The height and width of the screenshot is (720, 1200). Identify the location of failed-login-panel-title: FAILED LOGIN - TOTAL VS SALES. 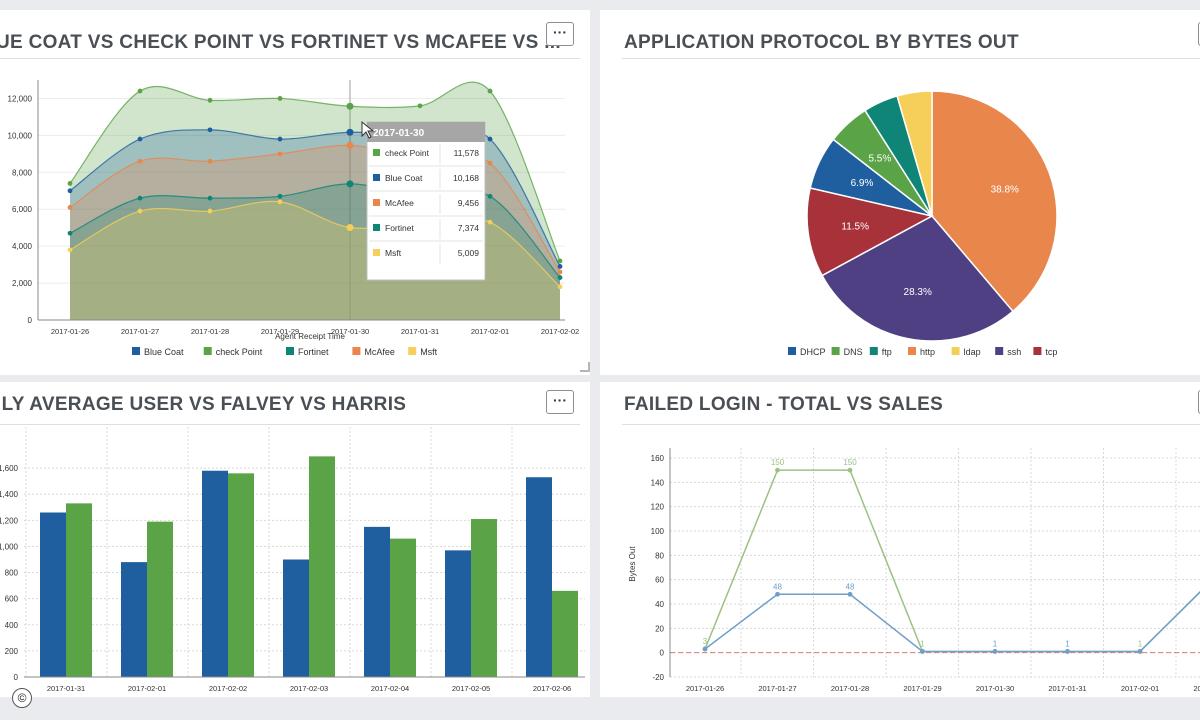
(784, 404).